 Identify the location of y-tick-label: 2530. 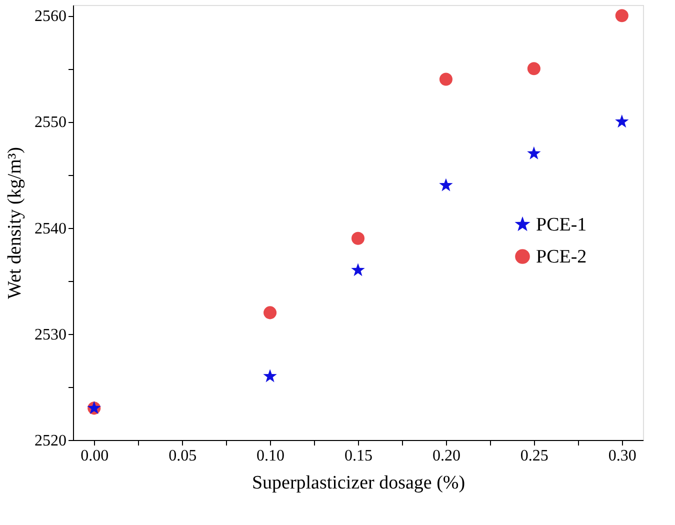
(50, 335).